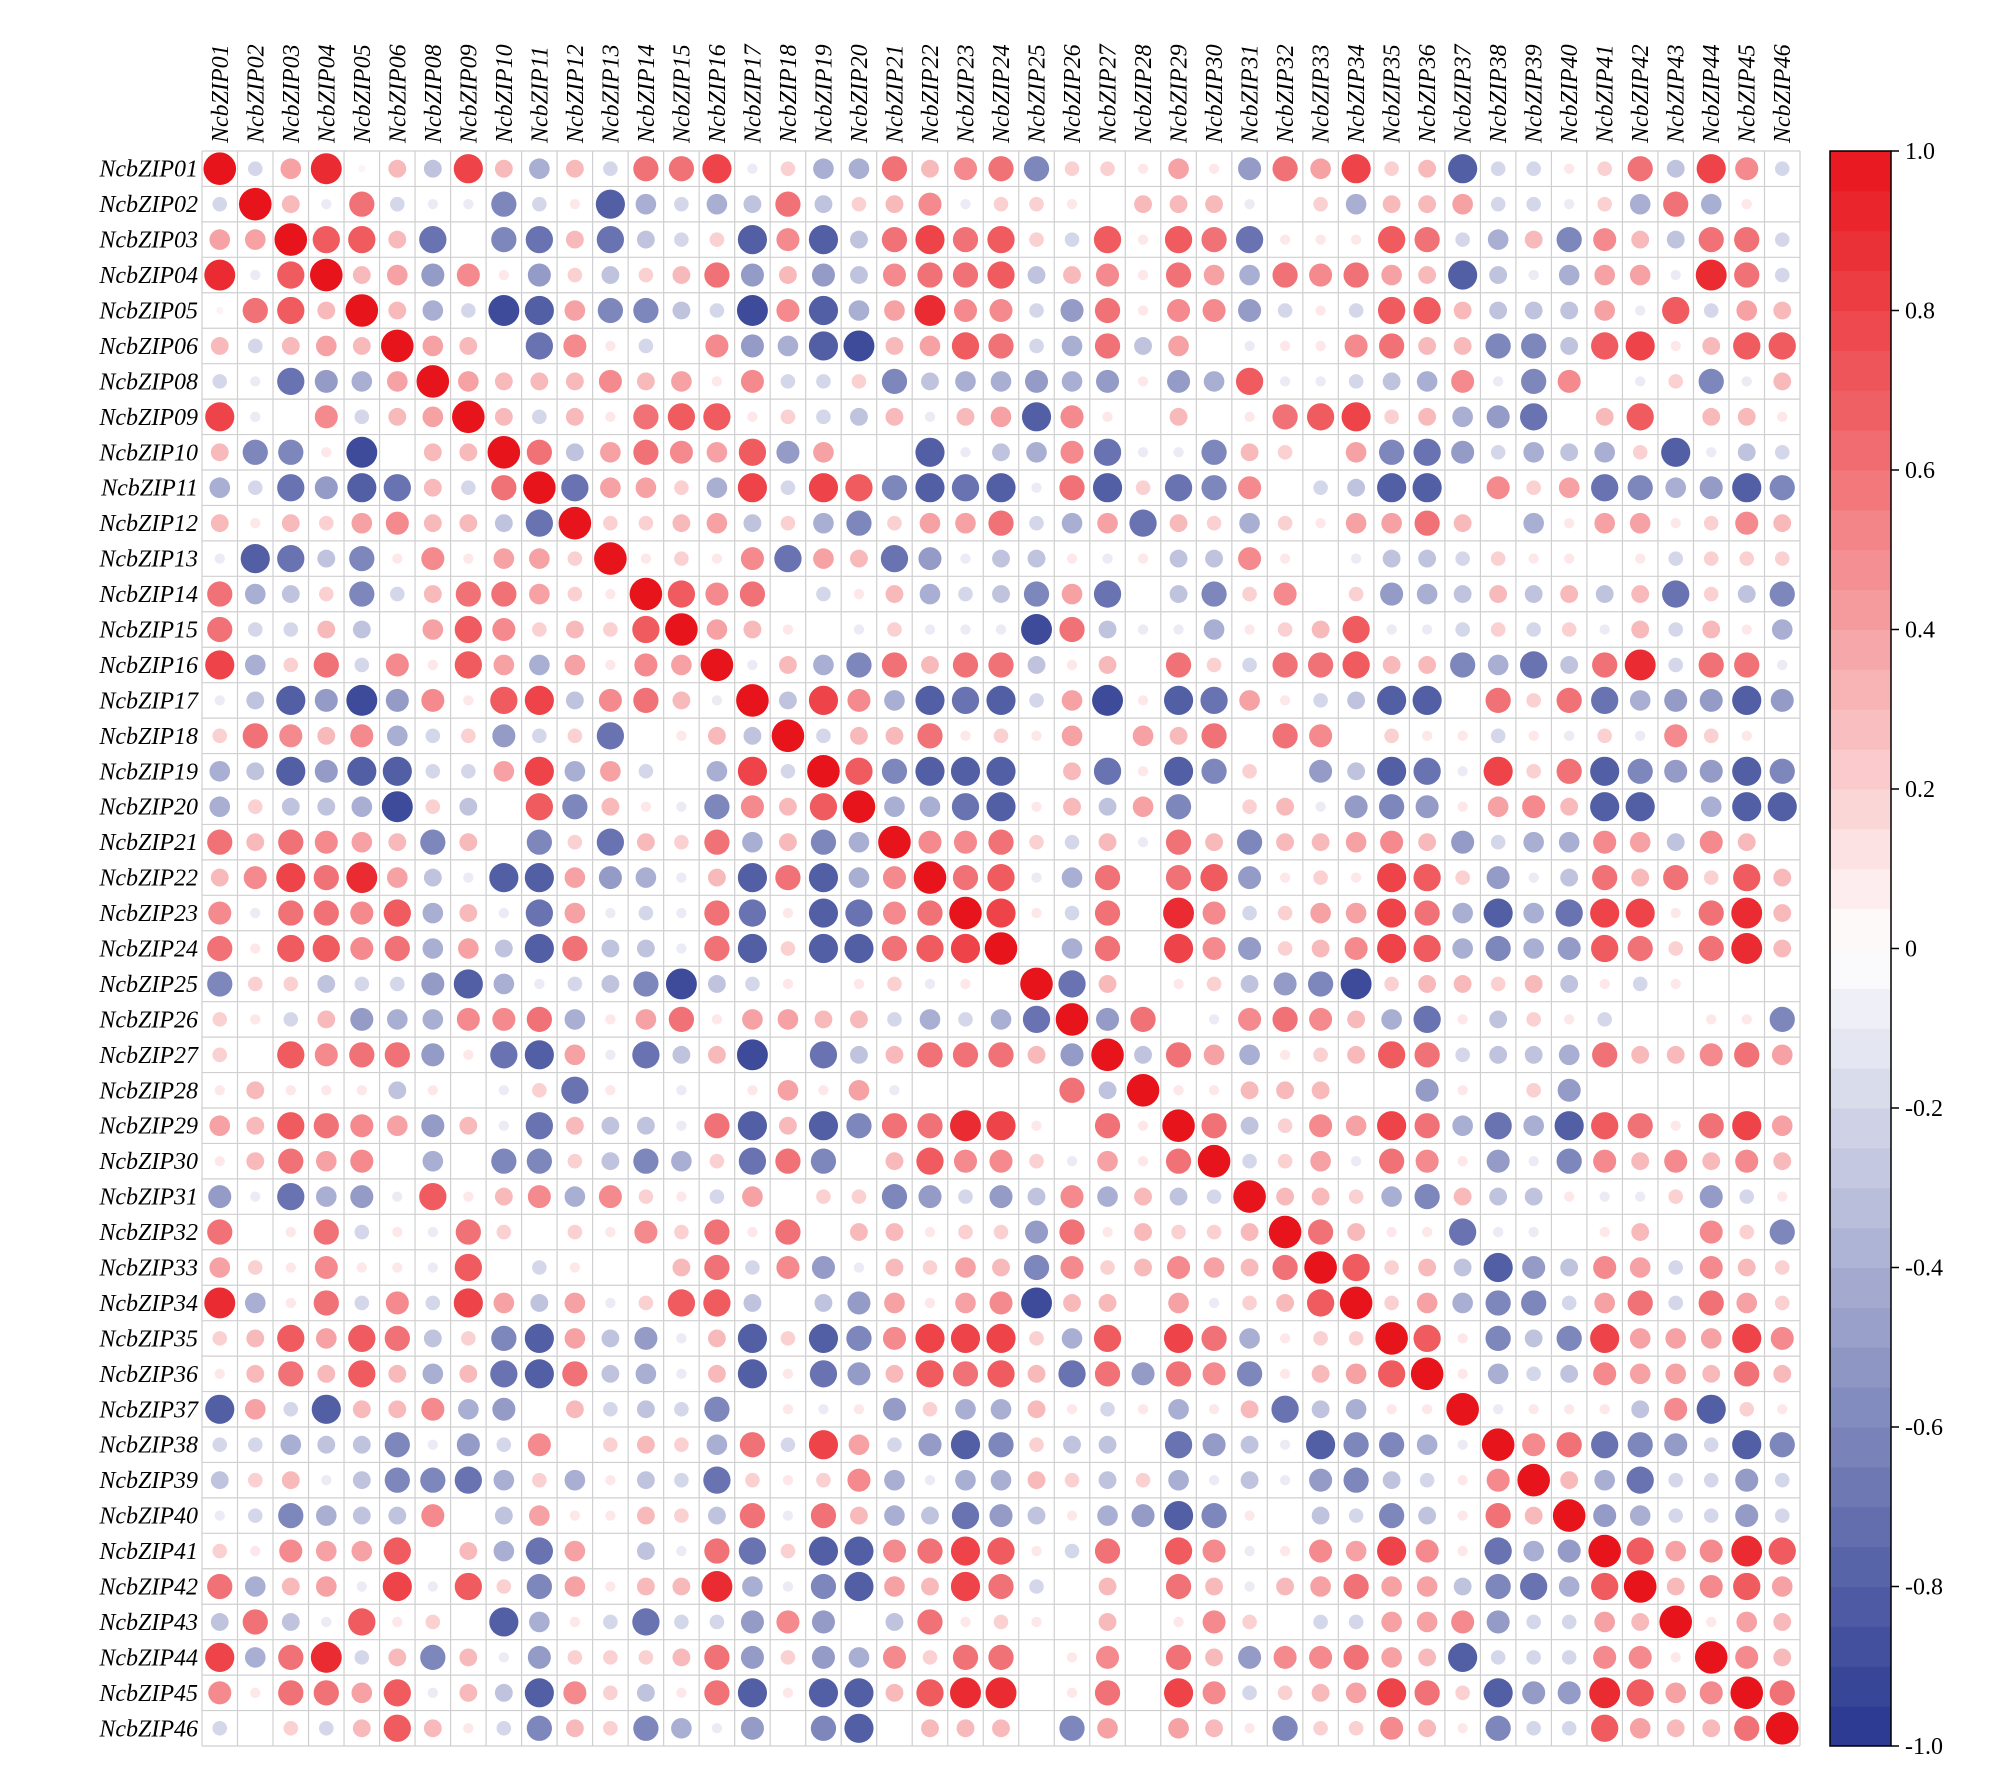 This screenshot has width=1994, height=1774. I want to click on column-label: NcbZIP38, so click(1499, 94).